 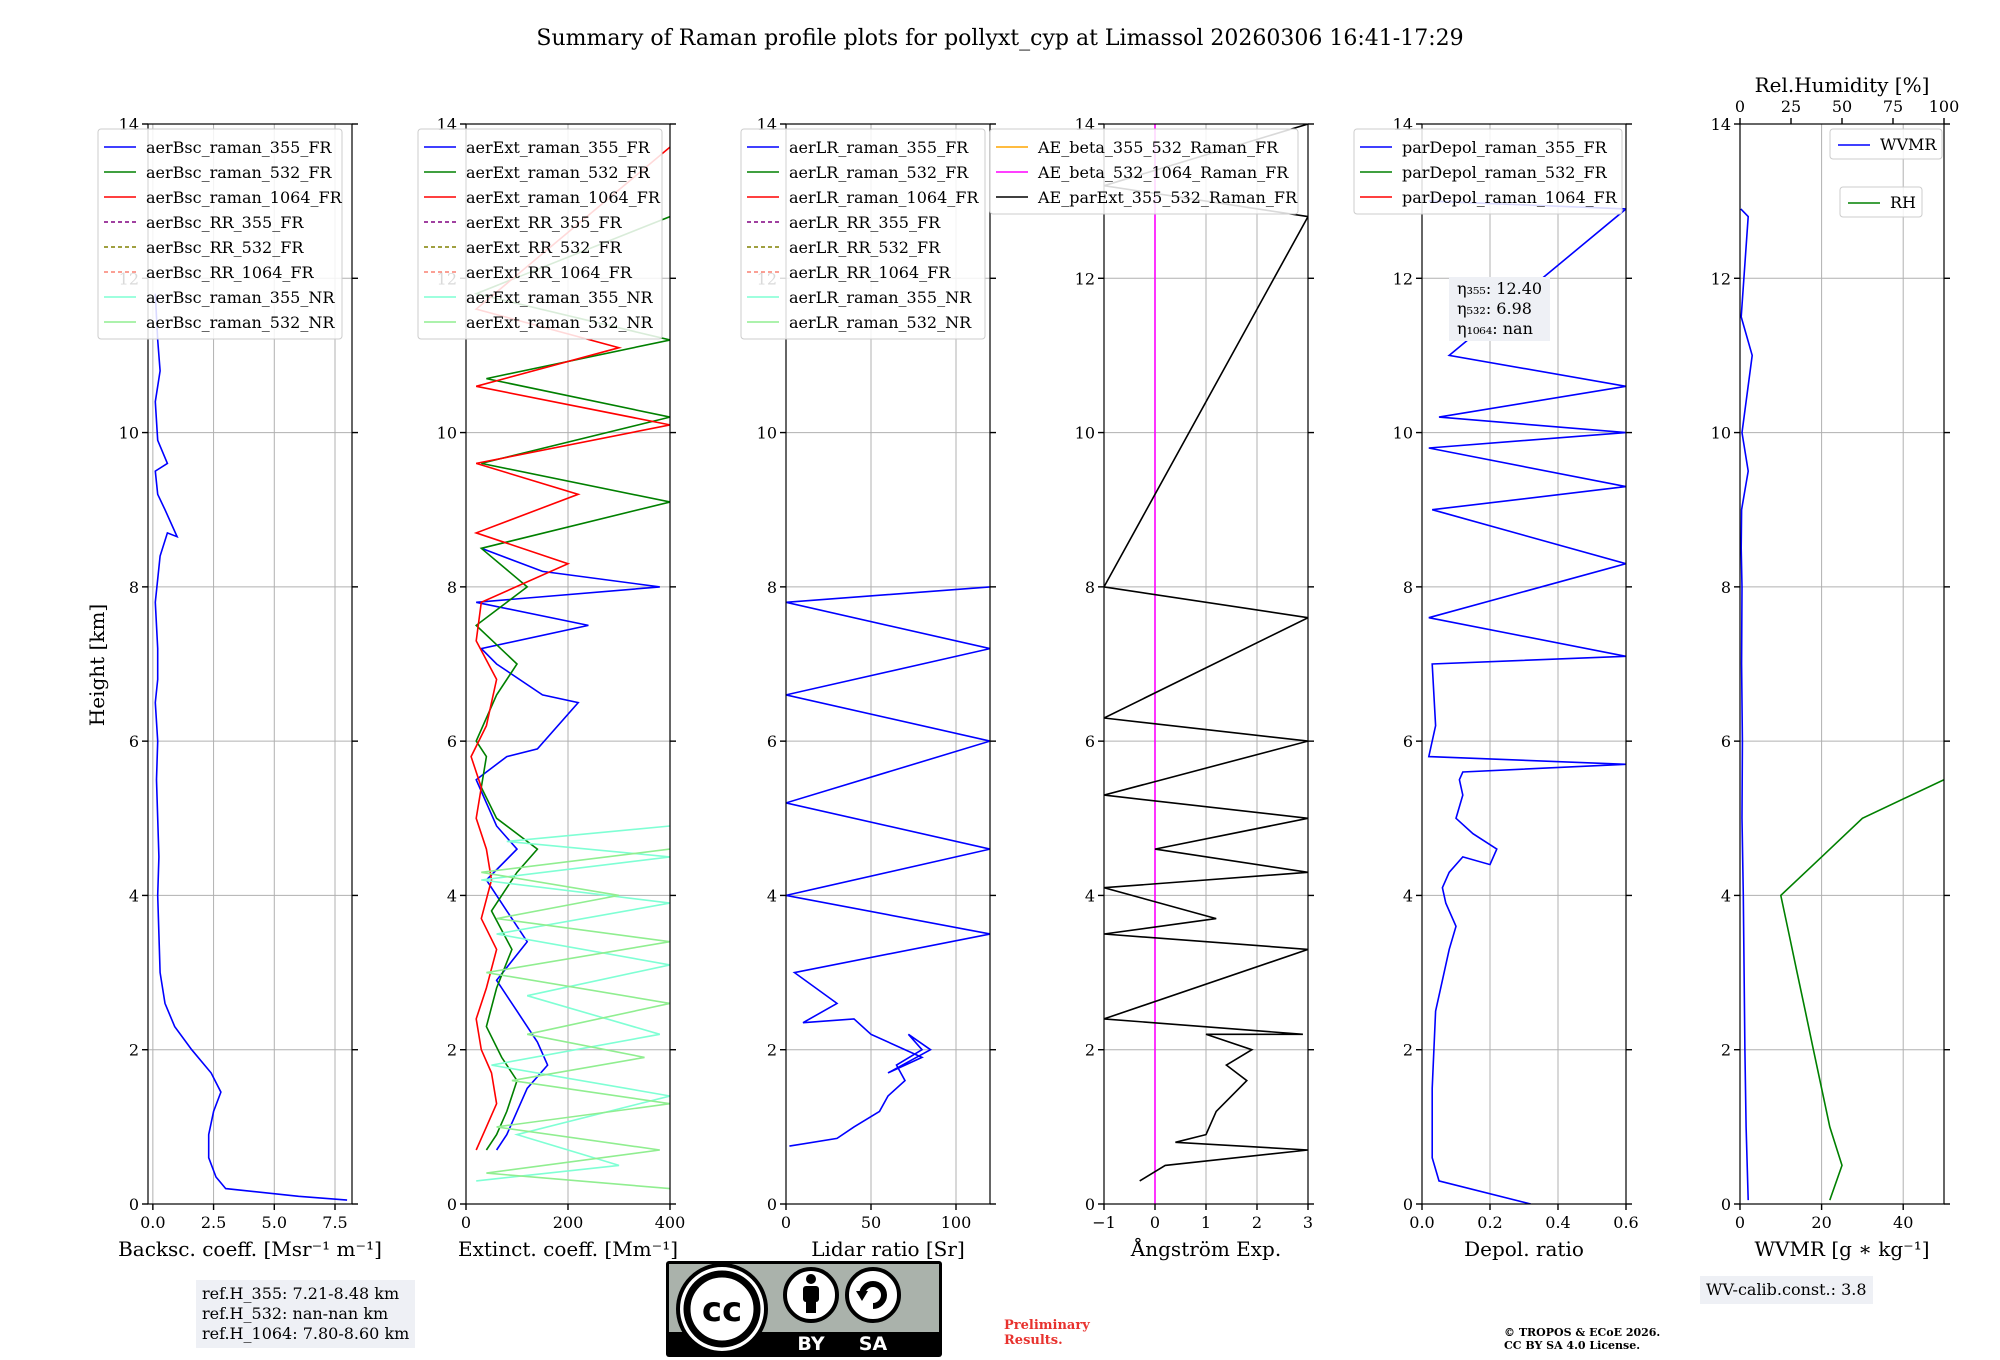 What do you see at coordinates (1908, 144) in the screenshot?
I see `legend-entry: WVMR` at bounding box center [1908, 144].